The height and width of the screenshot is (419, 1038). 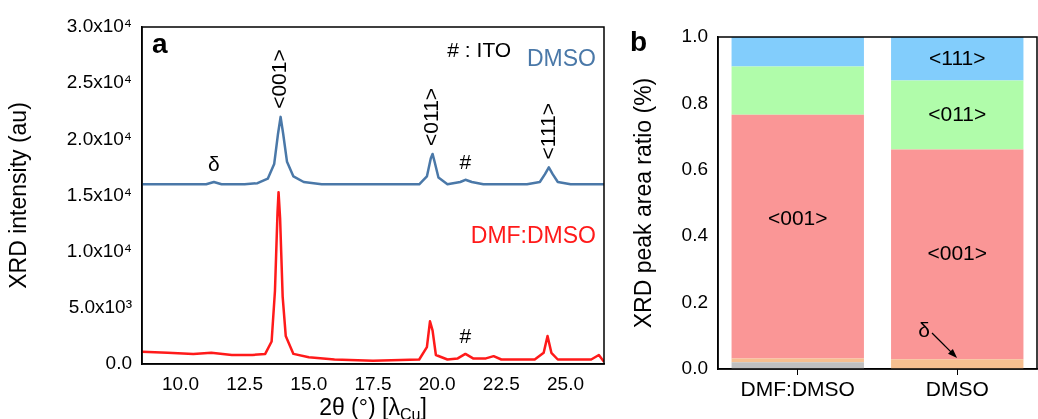 I want to click on series-label: <011>, so click(x=957, y=113).